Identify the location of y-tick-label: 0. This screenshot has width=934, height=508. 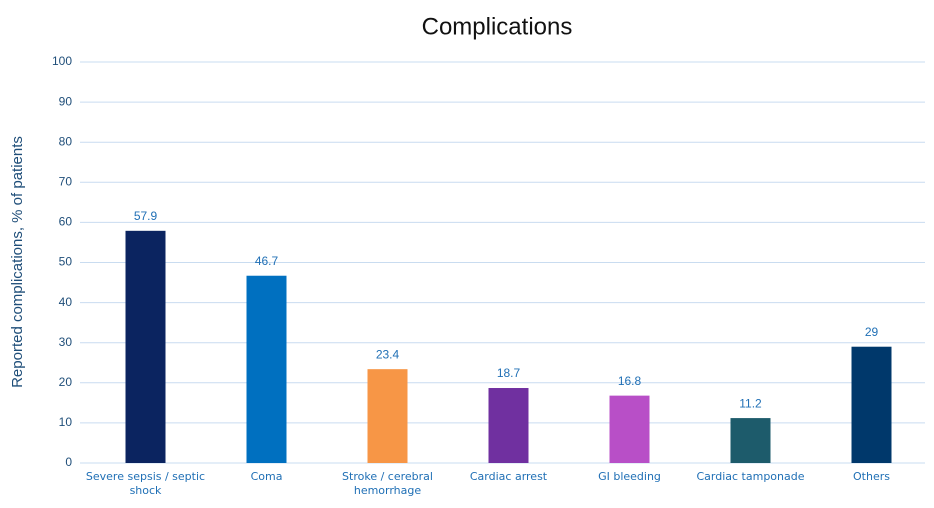
(68, 462).